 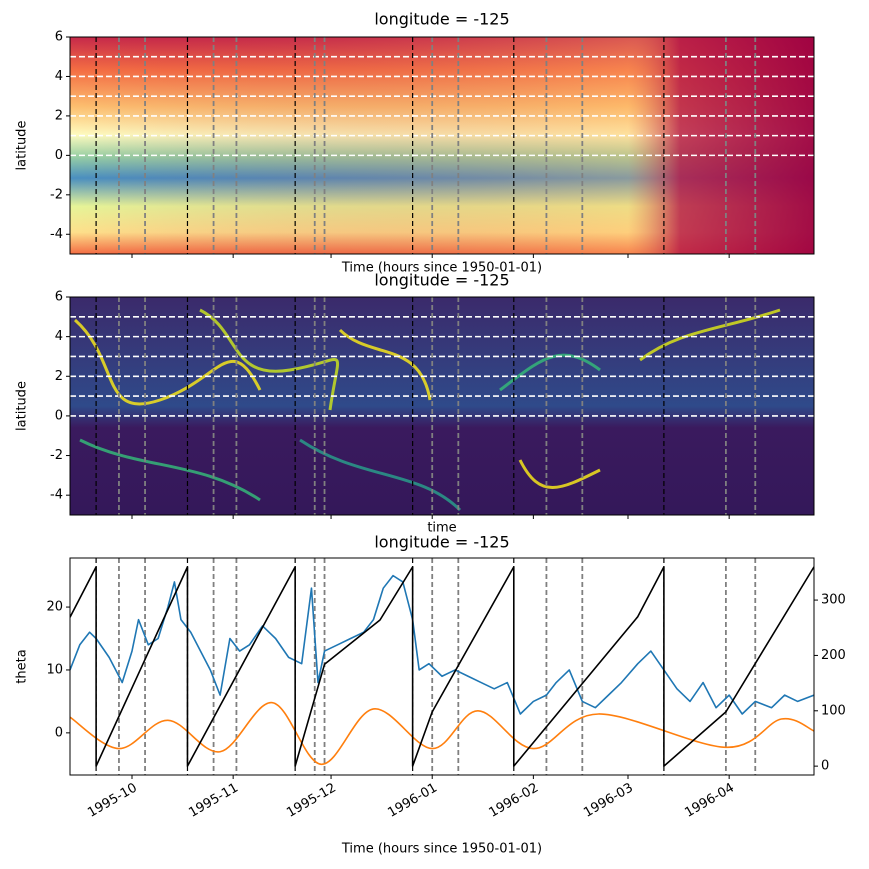 What do you see at coordinates (54, 669) in the screenshot?
I see `y-tick-label: 10` at bounding box center [54, 669].